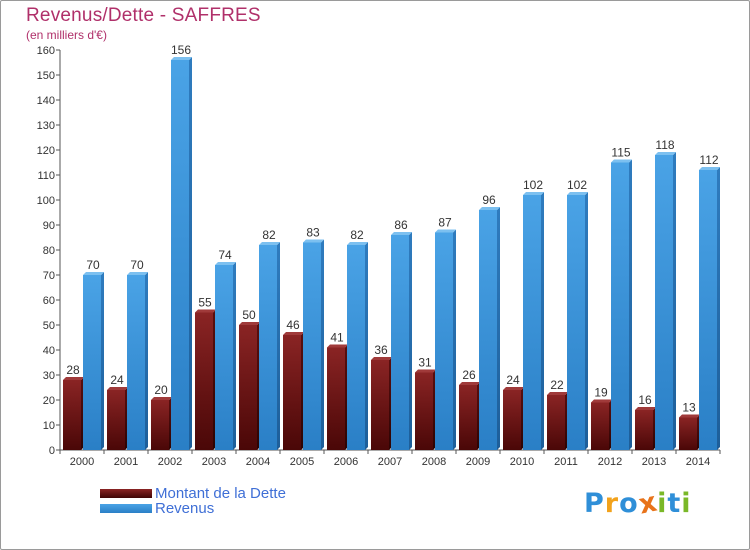 Image resolution: width=750 pixels, height=550 pixels. I want to click on chart-subtitle: (en milliers d'€), so click(66, 35).